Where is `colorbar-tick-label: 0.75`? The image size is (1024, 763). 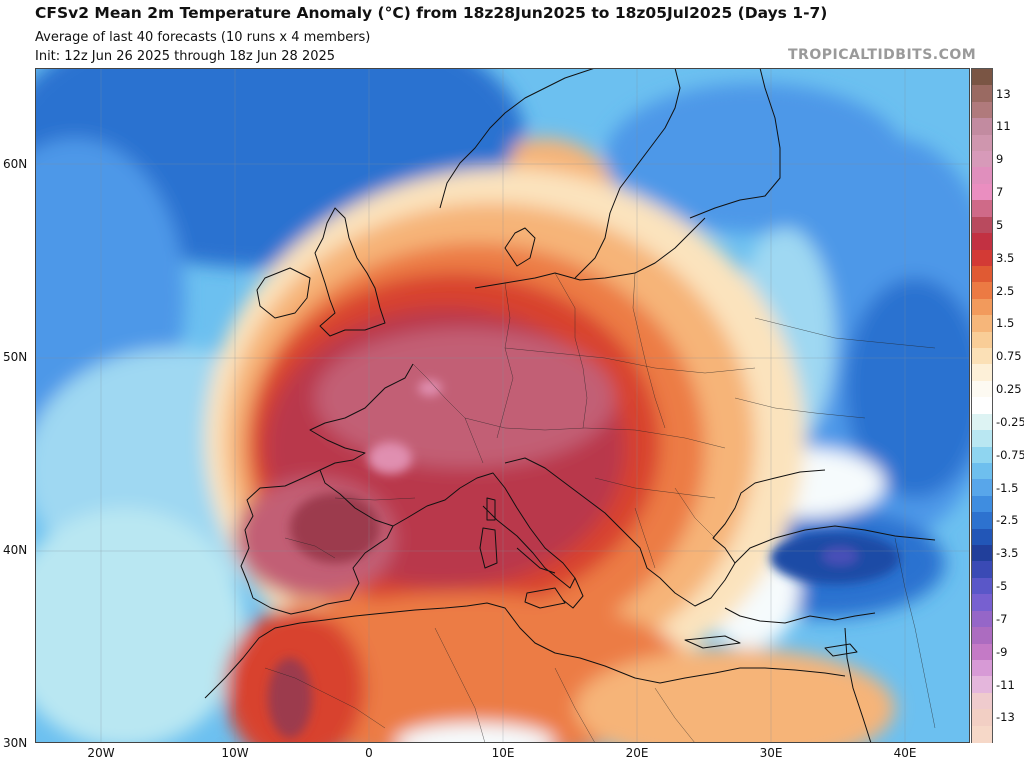 colorbar-tick-label: 0.75 is located at coordinates (1009, 356).